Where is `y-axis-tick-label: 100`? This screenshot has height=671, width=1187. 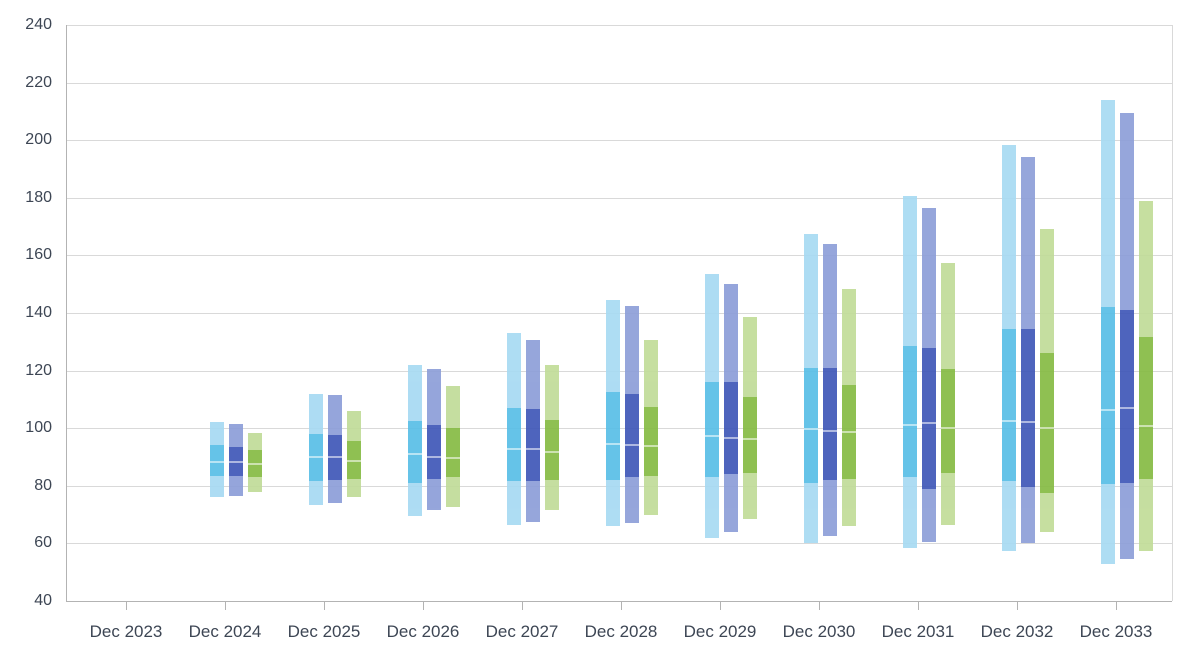 y-axis-tick-label: 100 is located at coordinates (38, 428).